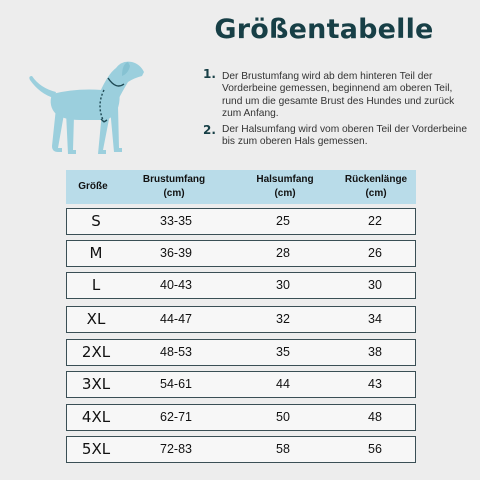 Image resolution: width=480 pixels, height=480 pixels. What do you see at coordinates (96, 319) in the screenshot?
I see `cell-size: XL` at bounding box center [96, 319].